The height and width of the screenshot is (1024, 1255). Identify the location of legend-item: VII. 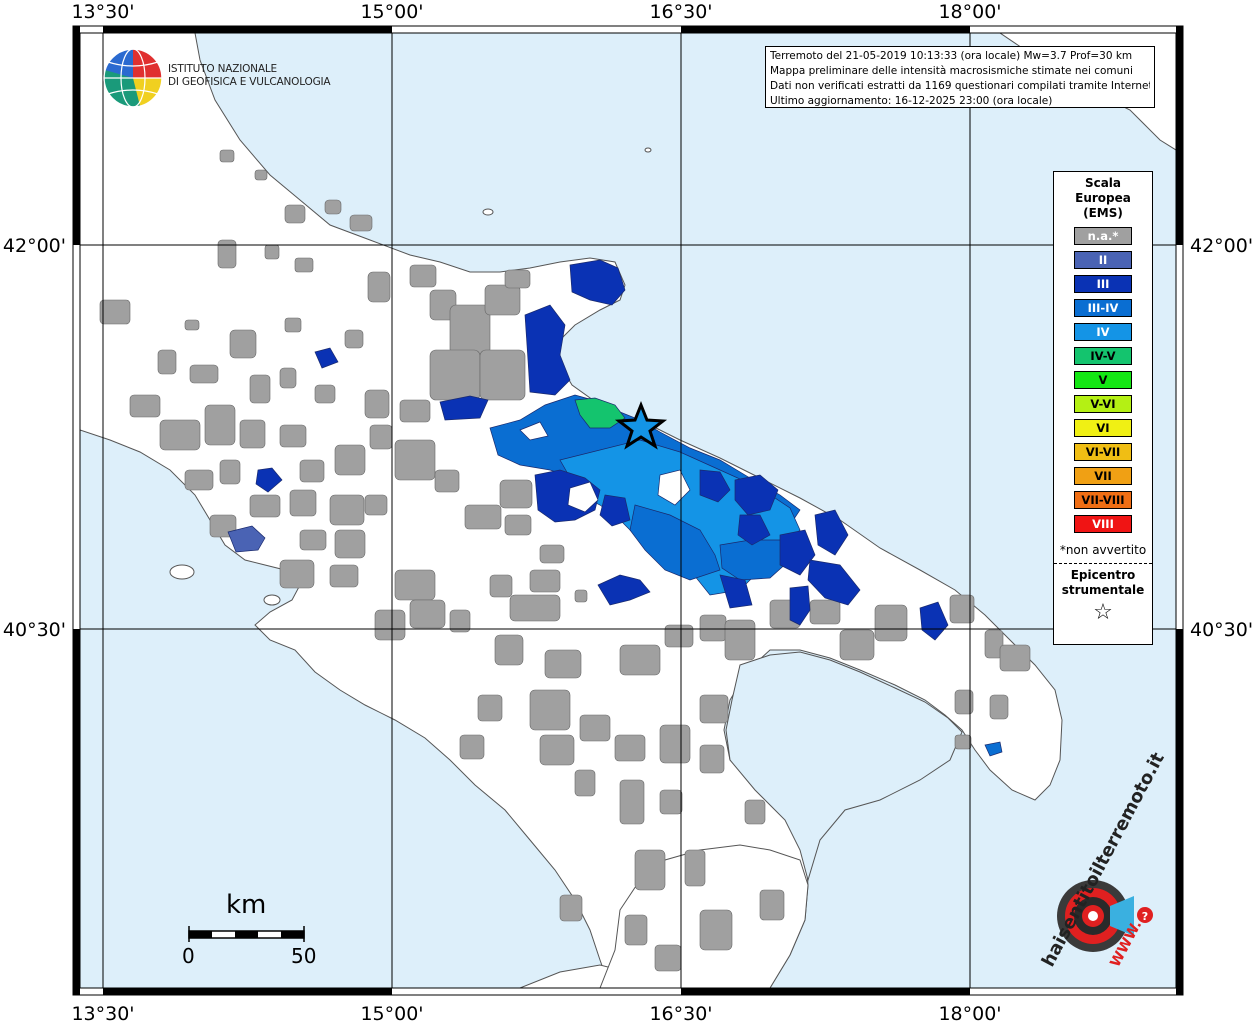
(1103, 476).